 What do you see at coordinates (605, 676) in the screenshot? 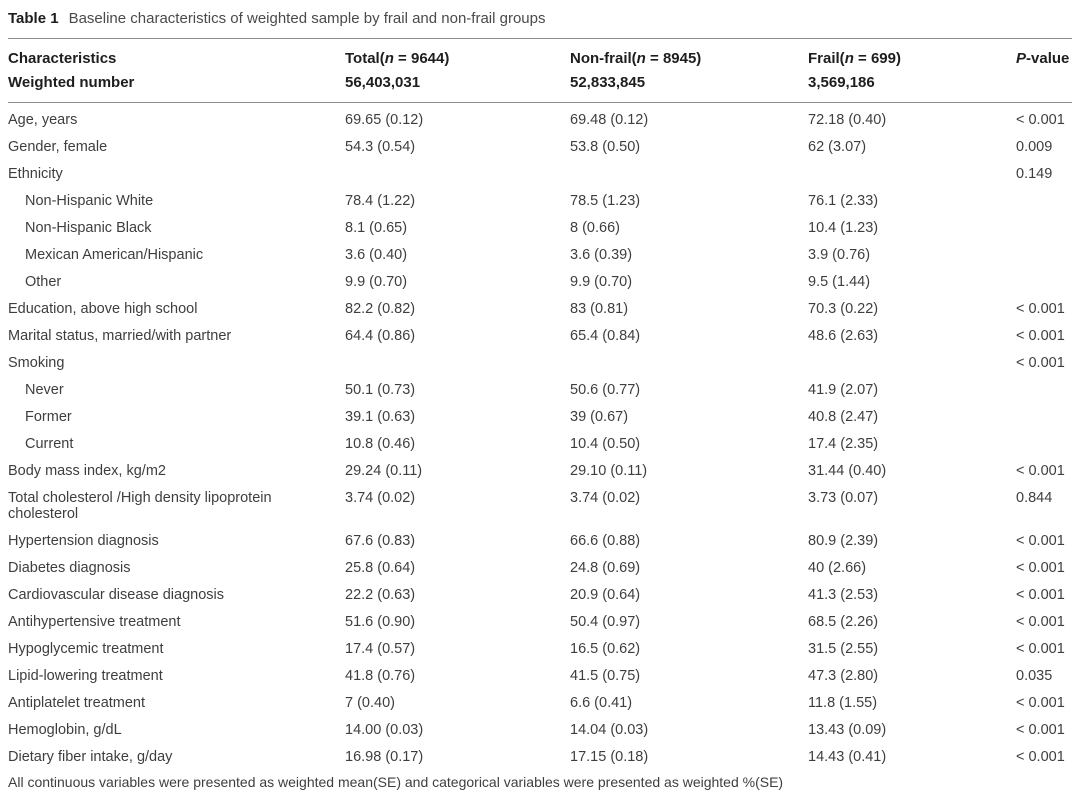
I see `row-nonfrail-value: 41.5 (0.75)` at bounding box center [605, 676].